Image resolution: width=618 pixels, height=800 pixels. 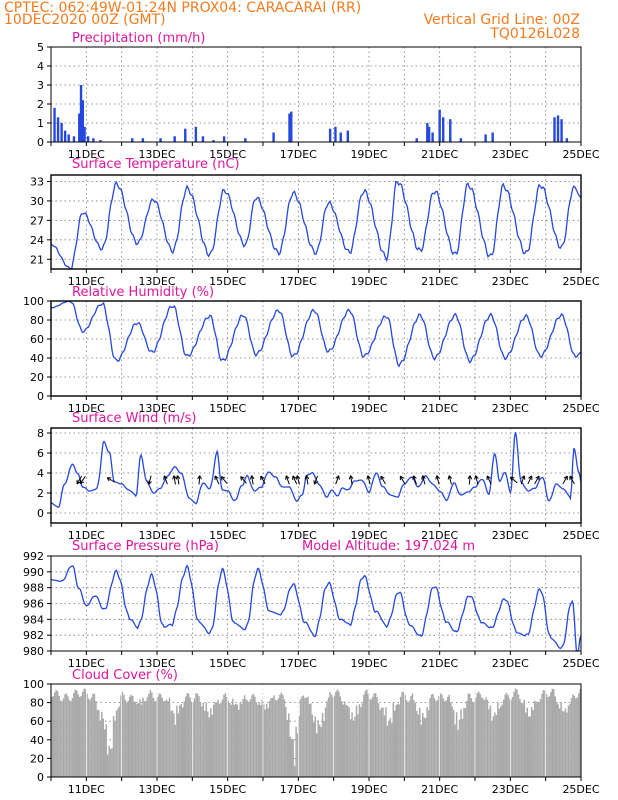 I want to click on x-tick-label: 19DEC, so click(x=368, y=663).